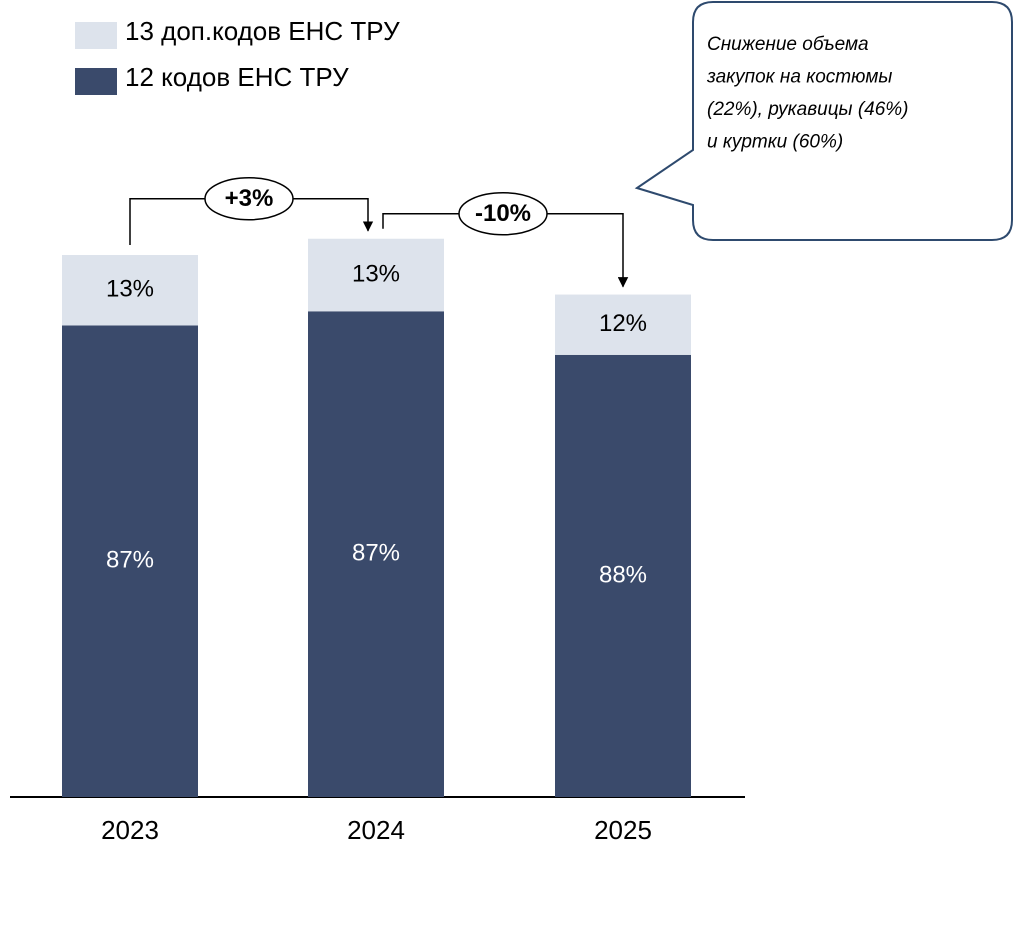 This screenshot has height=927, width=1016. Describe the element at coordinates (775, 142) in the screenshot. I see `callout-text: и куртки (60%)` at that location.